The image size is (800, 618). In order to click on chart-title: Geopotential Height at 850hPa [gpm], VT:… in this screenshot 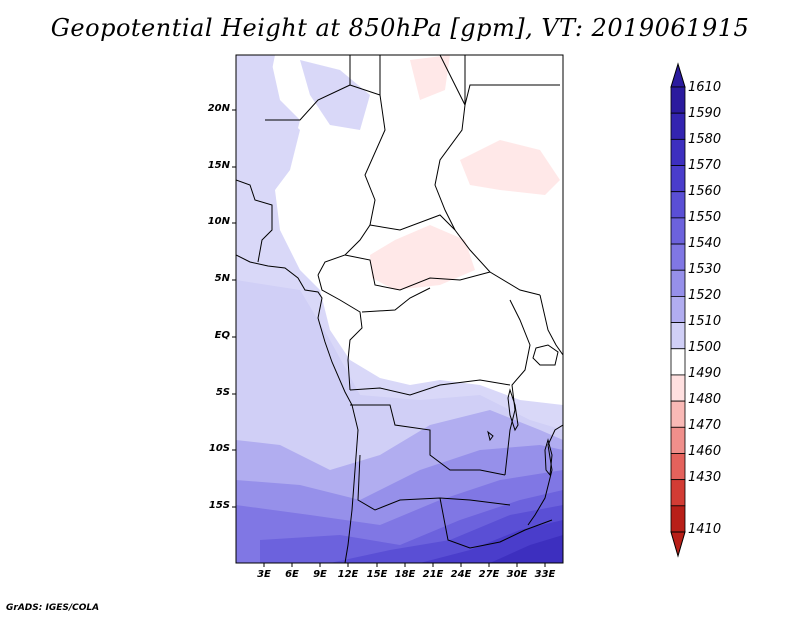, I will do `click(400, 28)`.